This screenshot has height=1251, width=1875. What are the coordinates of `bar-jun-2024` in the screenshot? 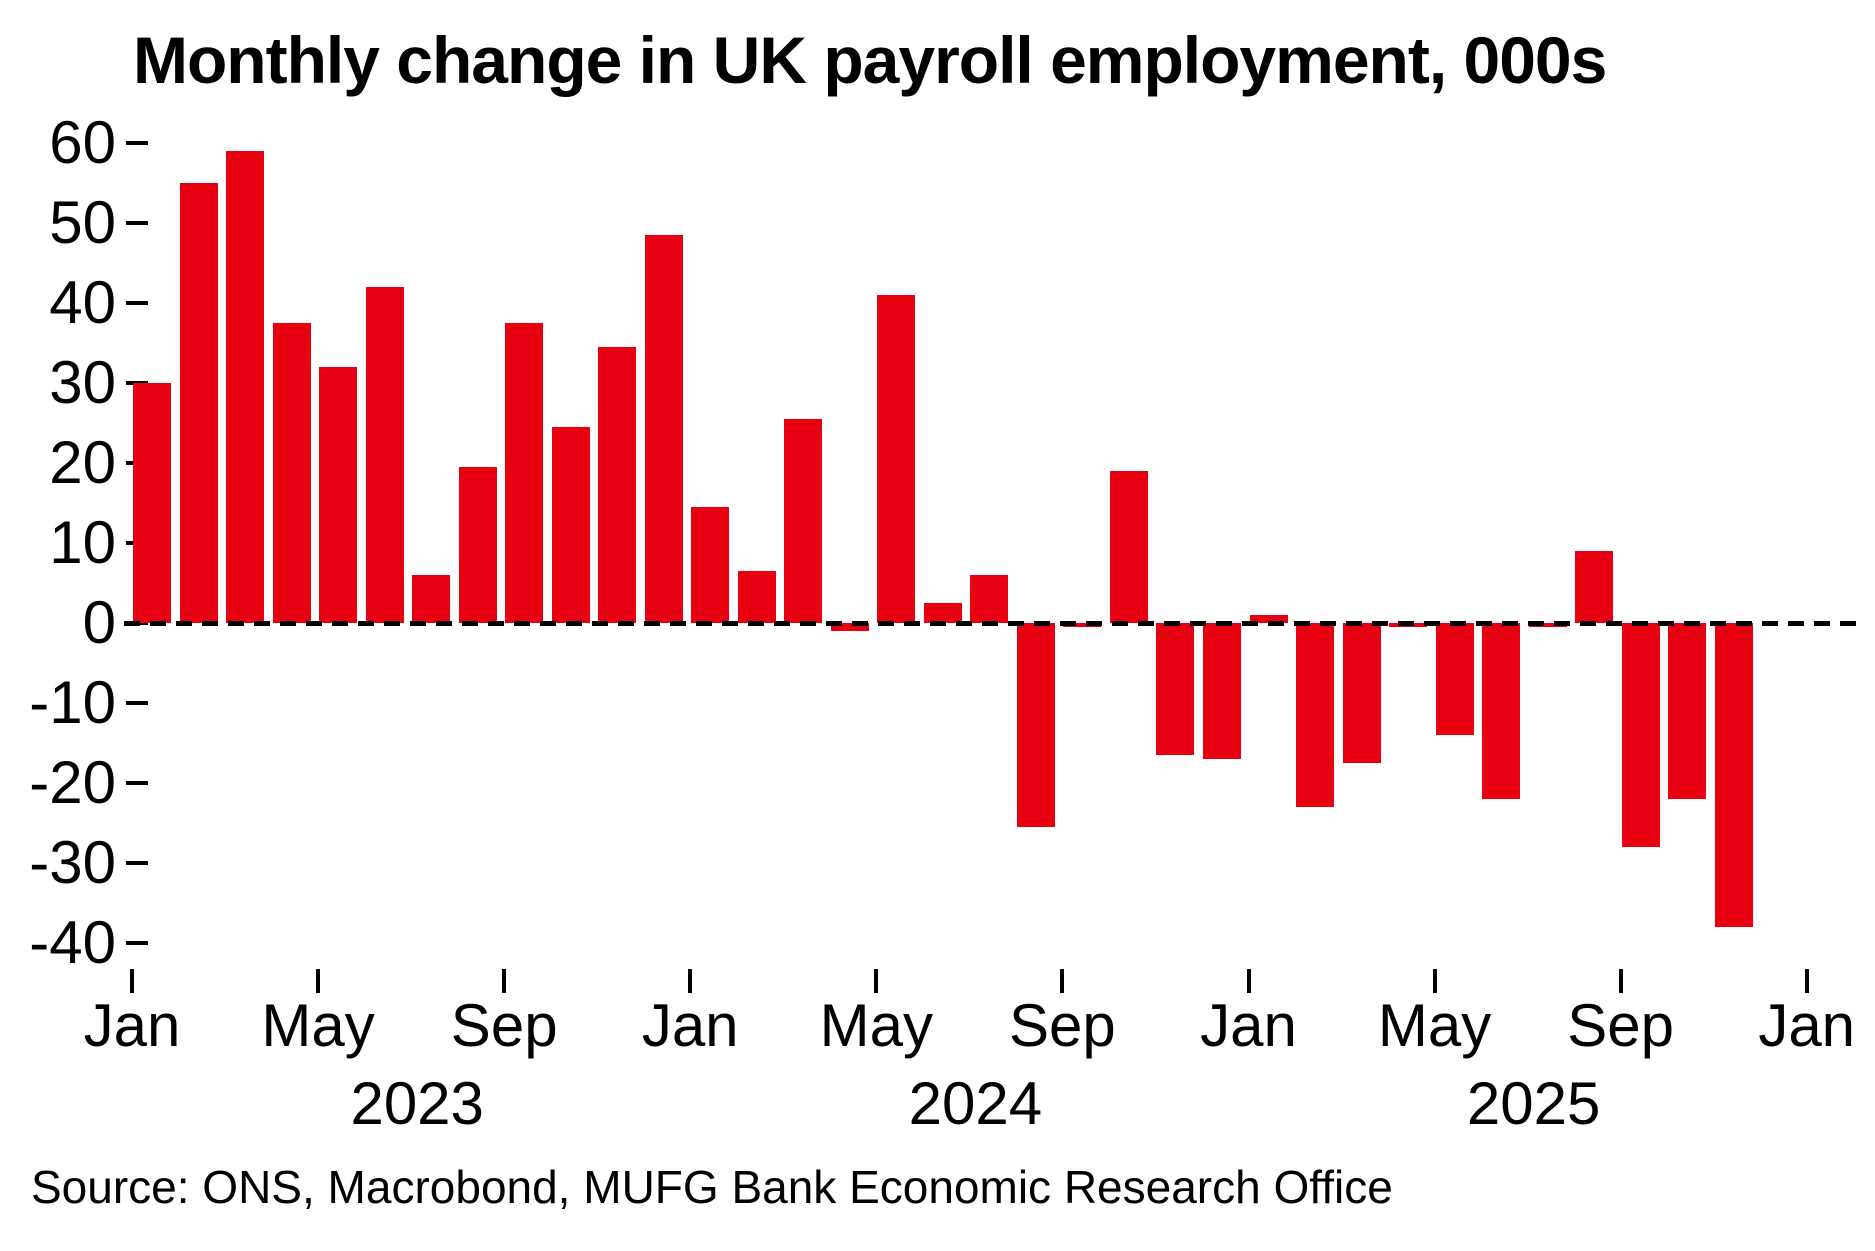 It's located at (942, 613).